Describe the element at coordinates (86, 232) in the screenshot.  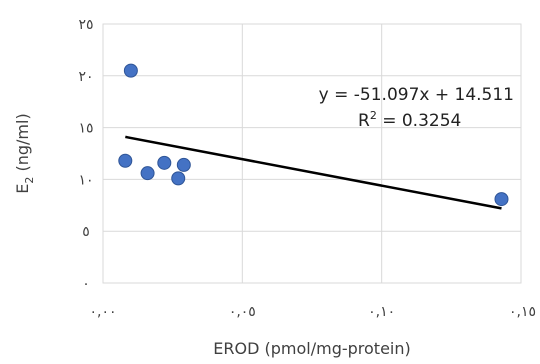
I see `y-tick-label: ٥` at that location.